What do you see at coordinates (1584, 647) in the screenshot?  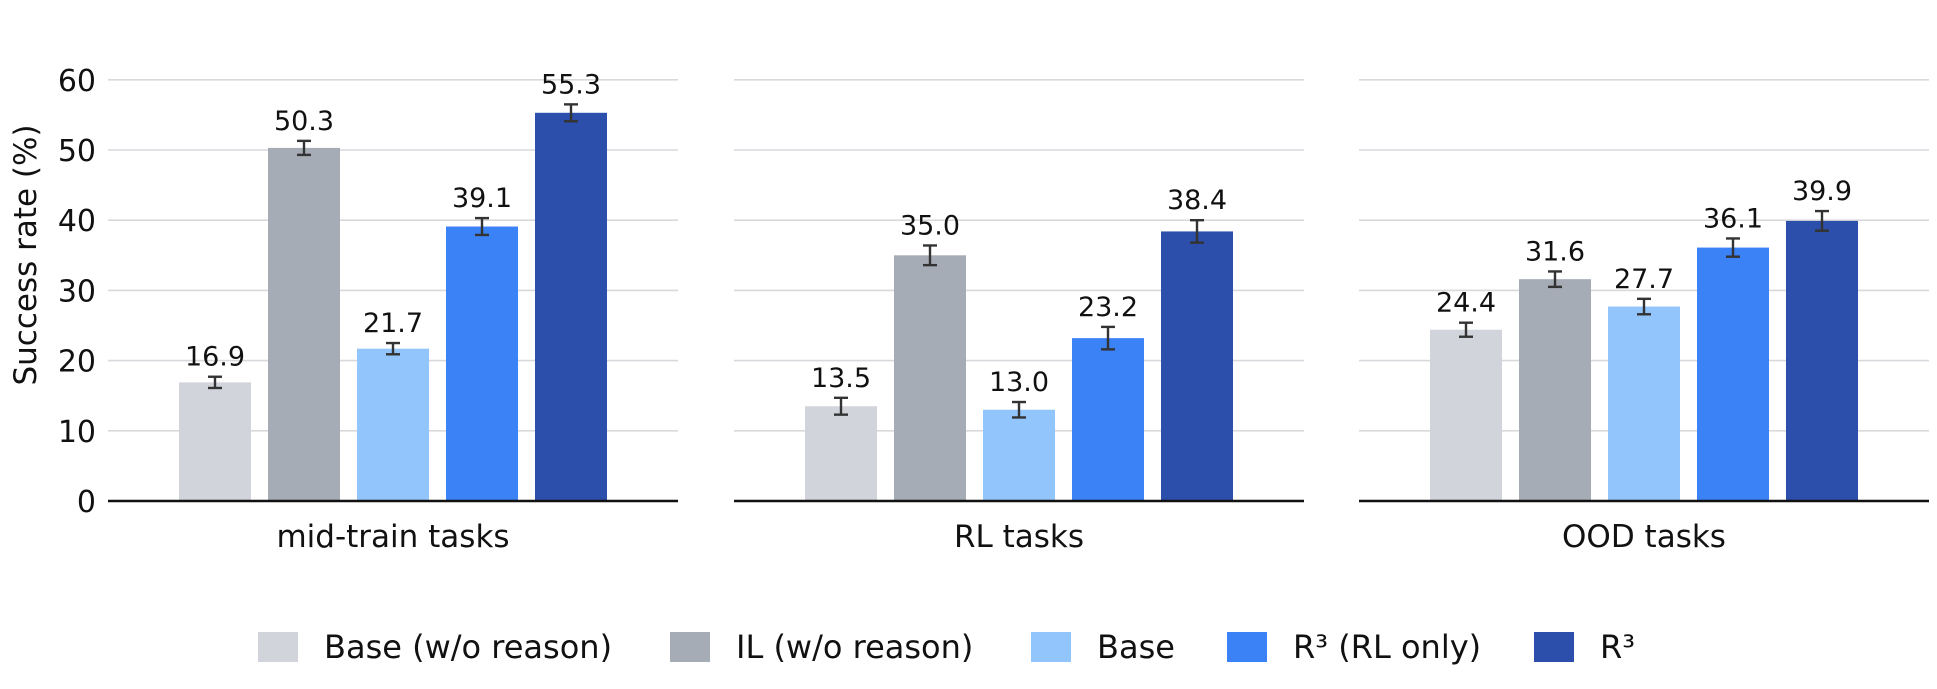 I see `legend-item: R³` at bounding box center [1584, 647].